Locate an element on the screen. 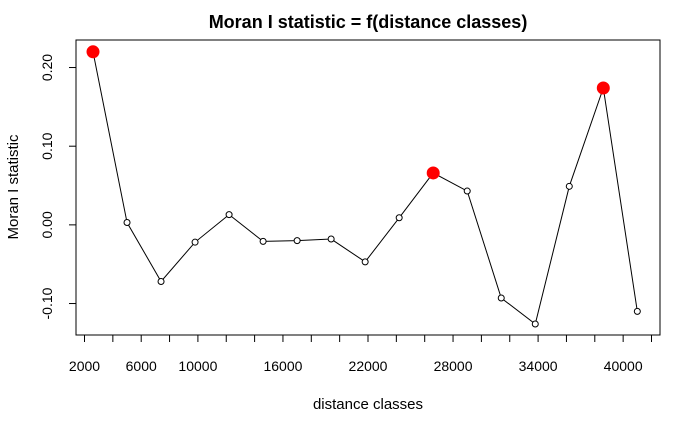 The width and height of the screenshot is (700, 432). x-tick-label: 2000 is located at coordinates (84, 366).